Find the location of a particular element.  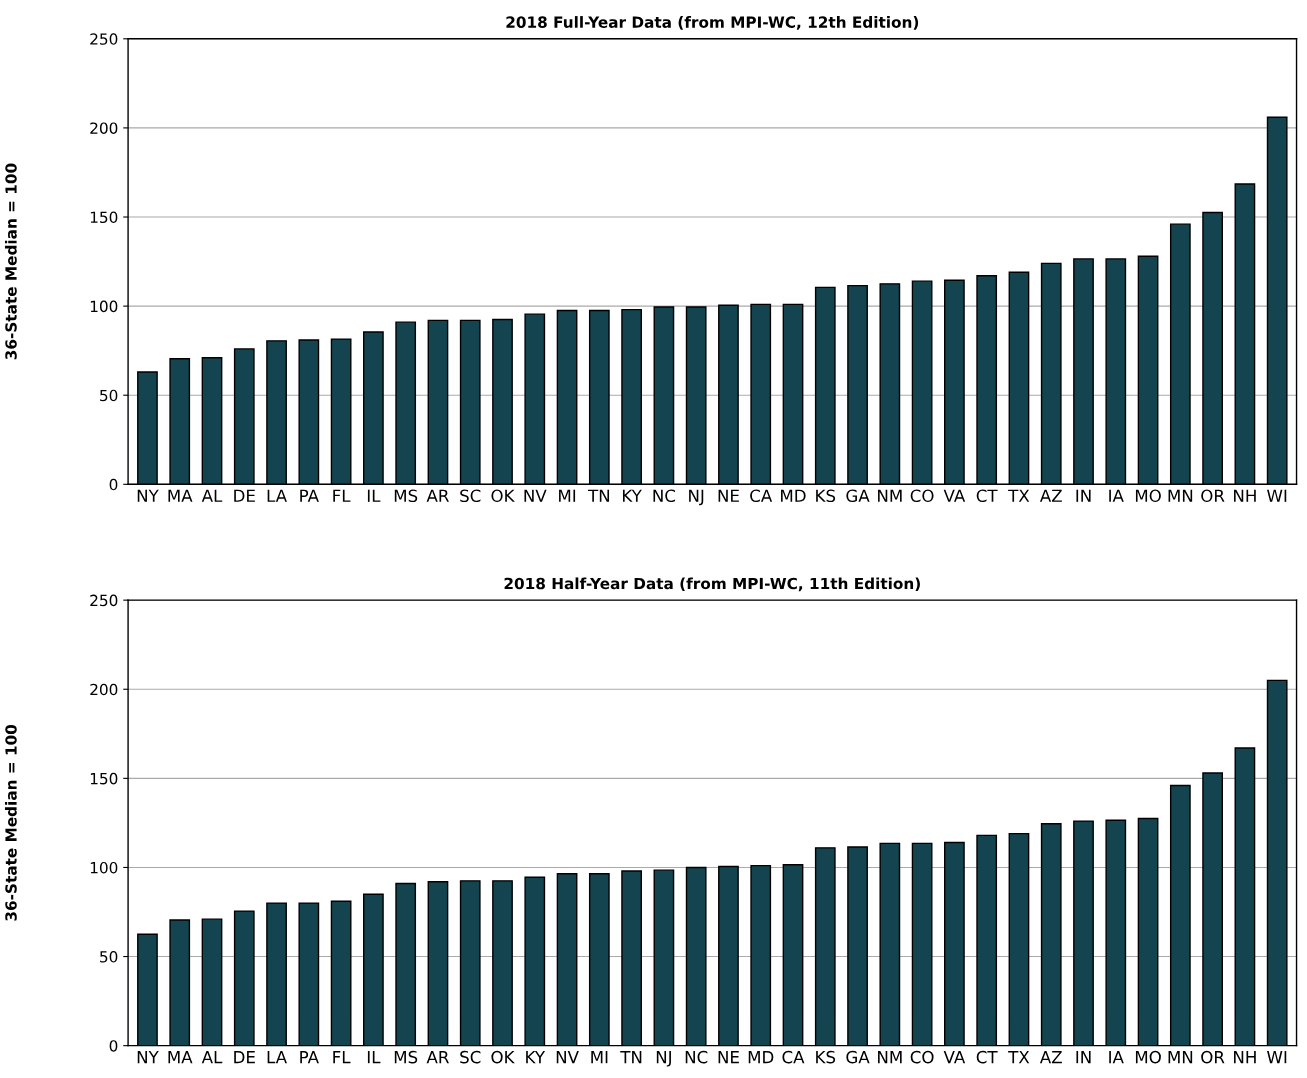

x-tick-label: KS is located at coordinates (826, 1057).